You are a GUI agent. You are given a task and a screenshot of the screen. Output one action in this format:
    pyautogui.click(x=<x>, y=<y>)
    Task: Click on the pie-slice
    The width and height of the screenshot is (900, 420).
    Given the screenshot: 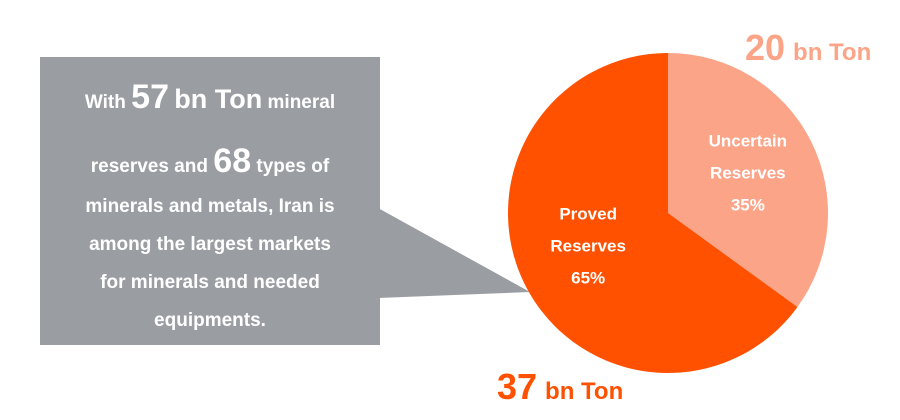 What is the action you would take?
    pyautogui.click(x=748, y=180)
    